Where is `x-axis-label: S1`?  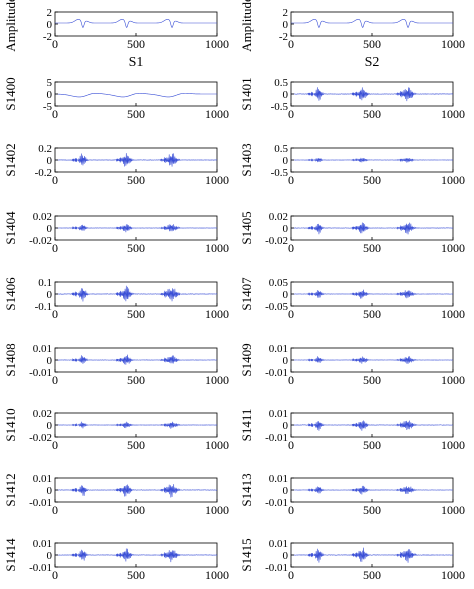
x-axis-label: S1 is located at coordinates (136, 62).